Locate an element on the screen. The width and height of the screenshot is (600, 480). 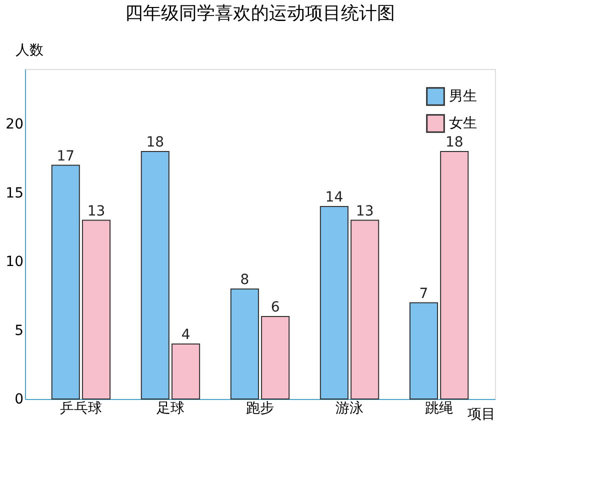
x-tick-label: 游泳 is located at coordinates (350, 408).